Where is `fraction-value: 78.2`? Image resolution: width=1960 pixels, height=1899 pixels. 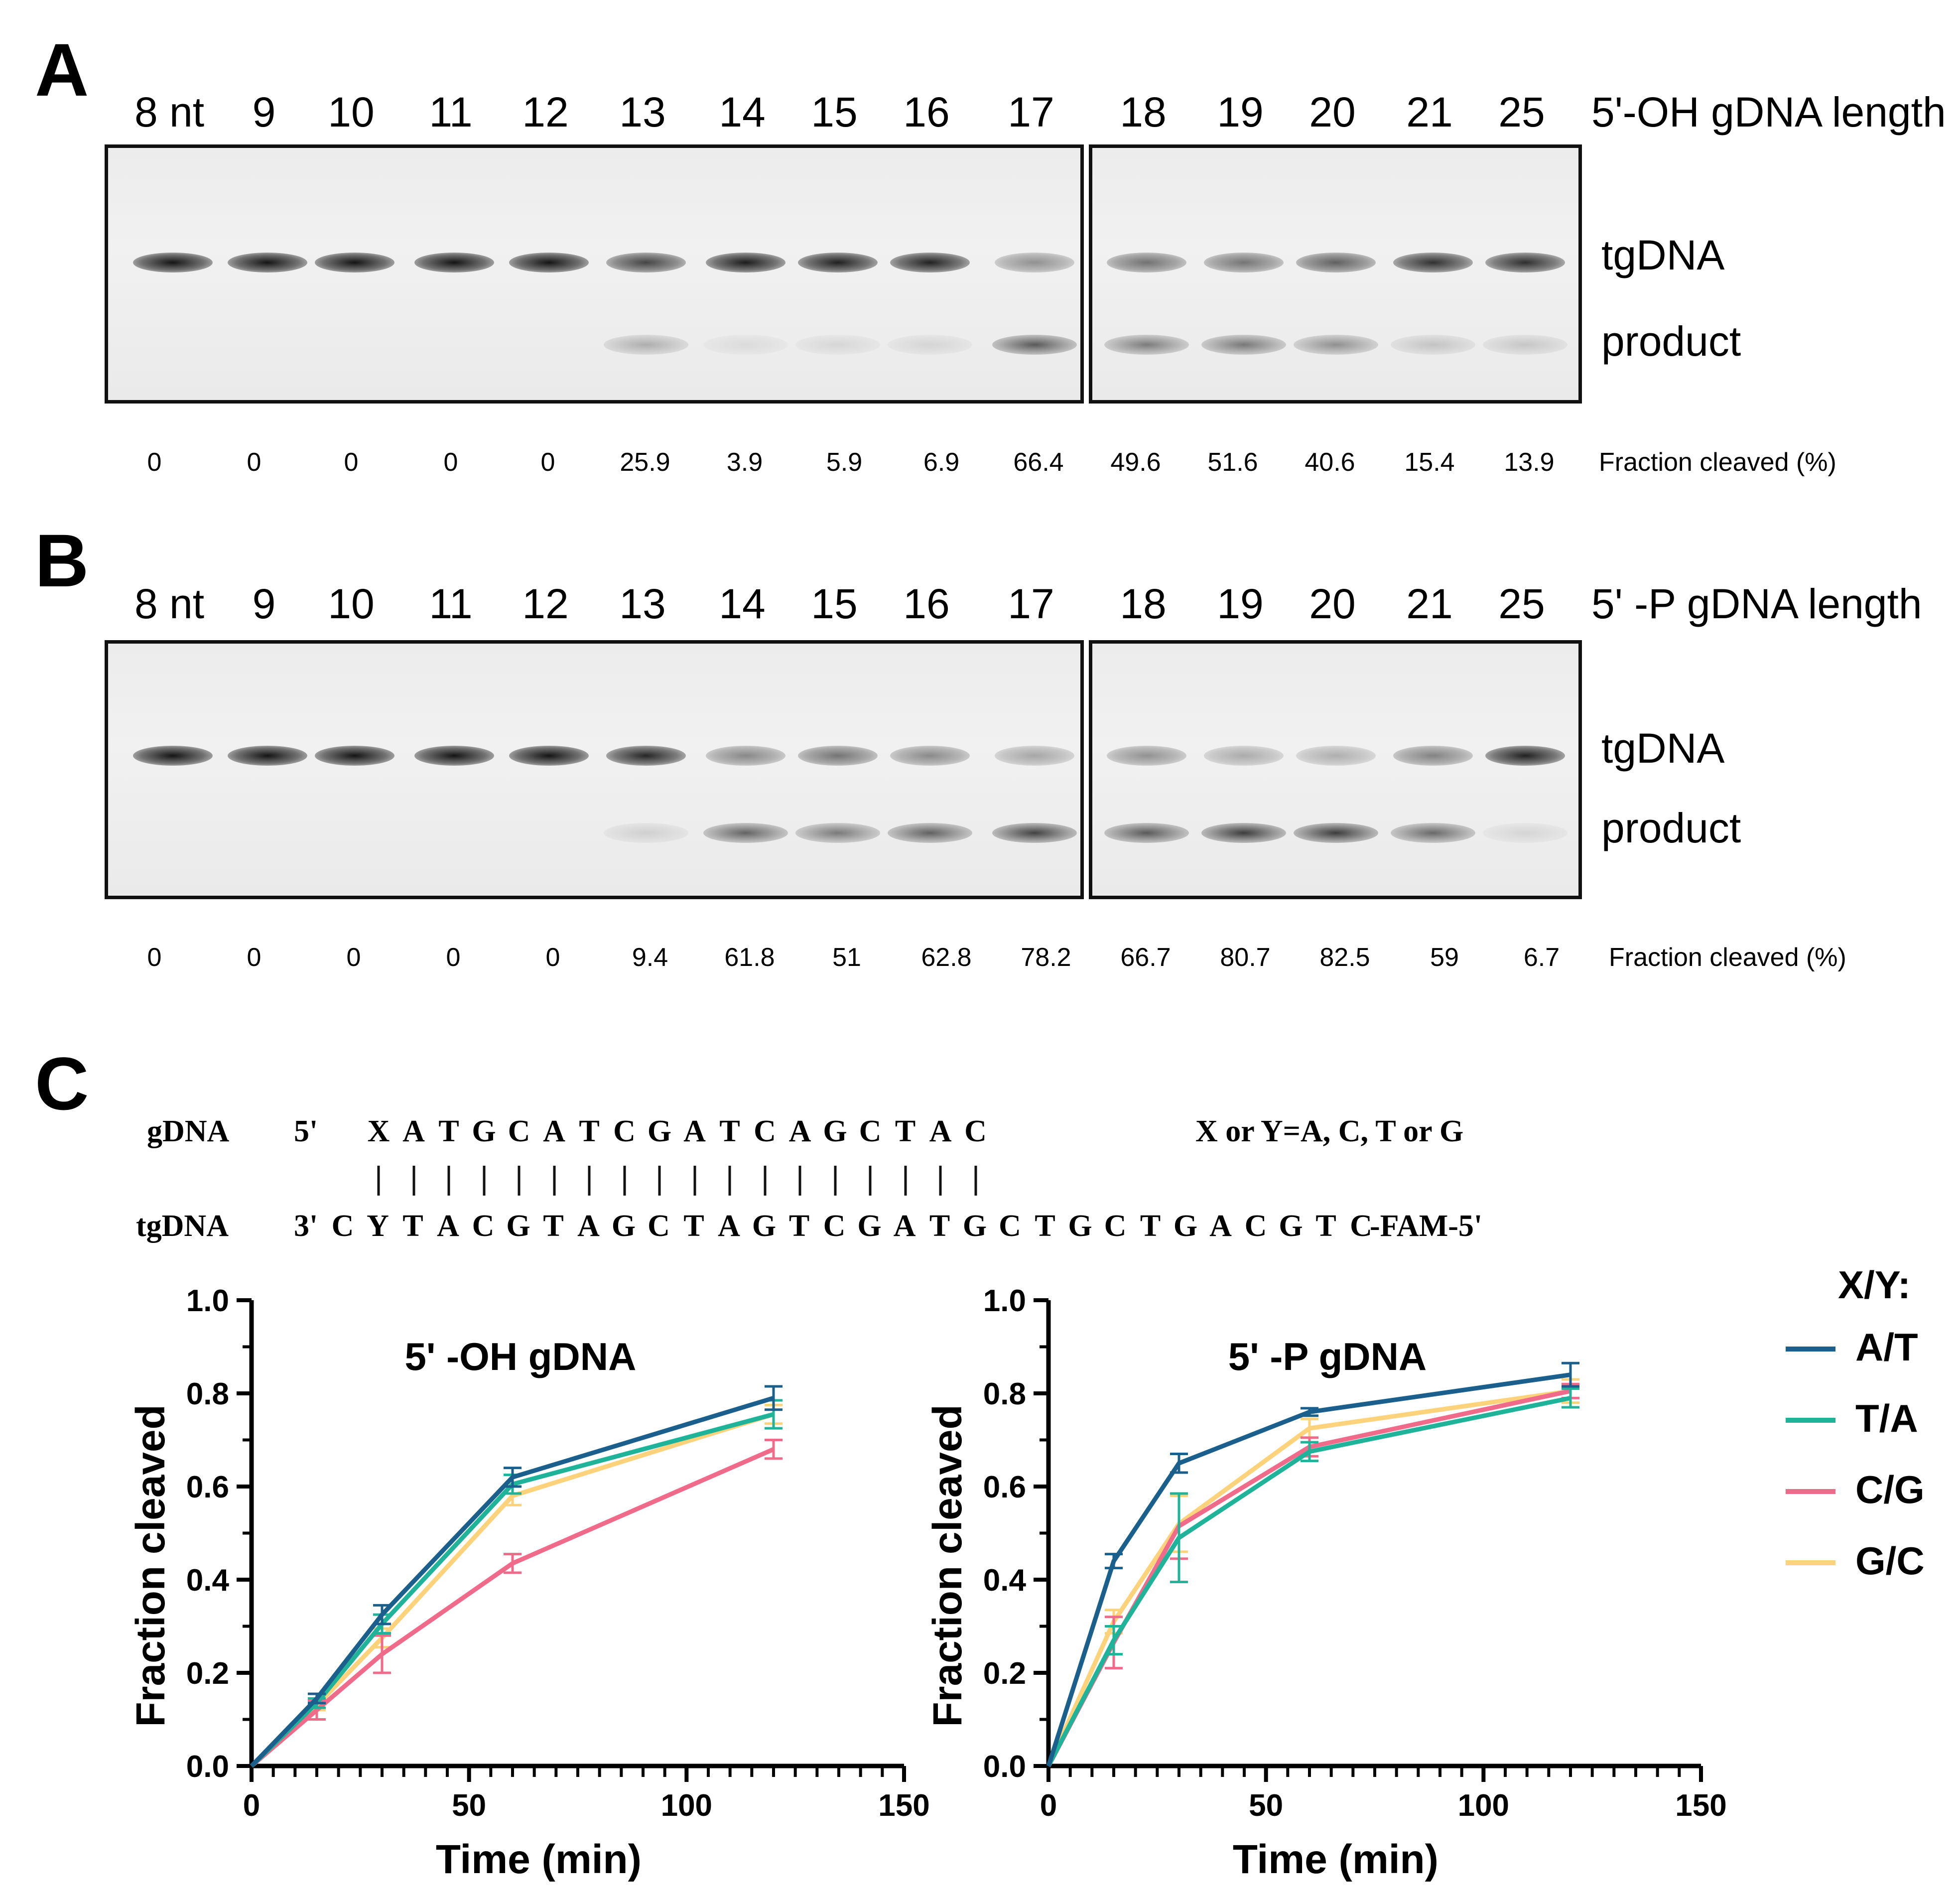 fraction-value: 78.2 is located at coordinates (1046, 957).